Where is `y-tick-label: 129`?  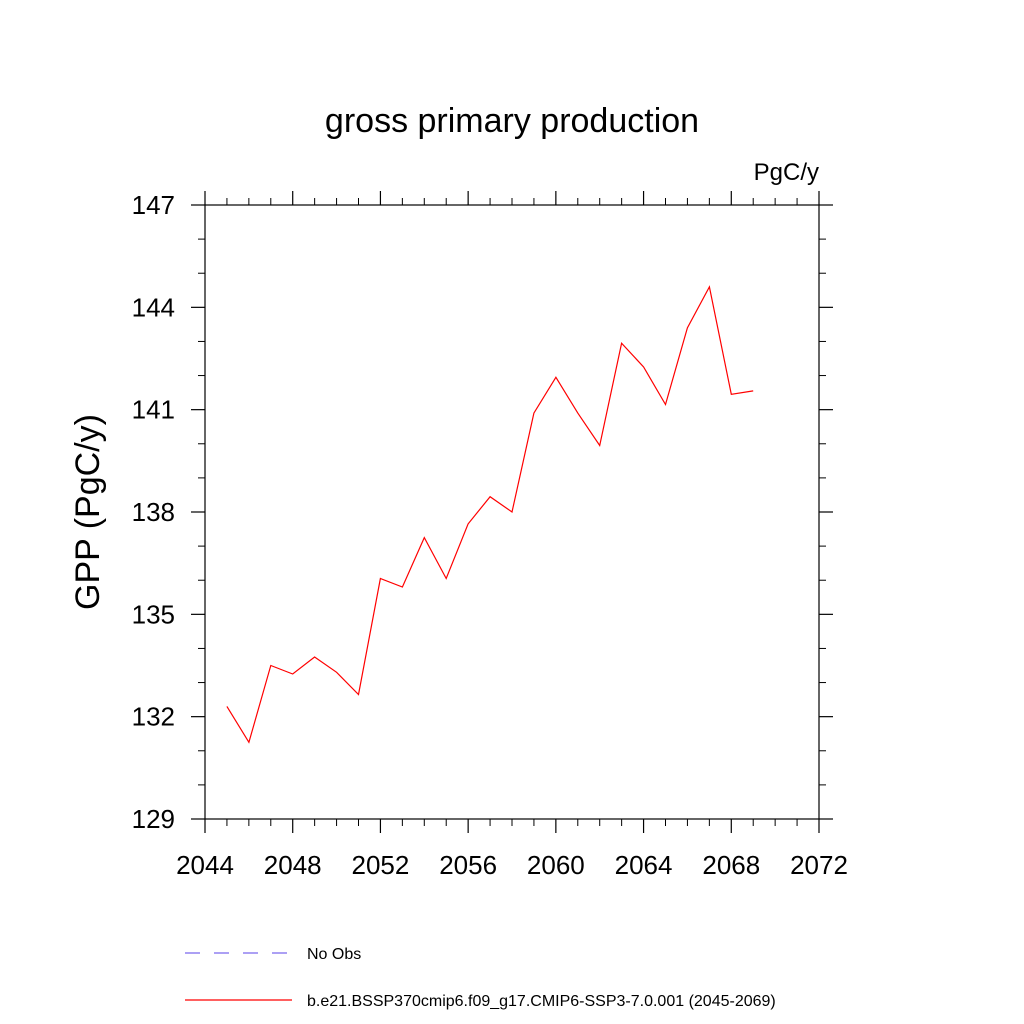 y-tick-label: 129 is located at coordinates (153, 819).